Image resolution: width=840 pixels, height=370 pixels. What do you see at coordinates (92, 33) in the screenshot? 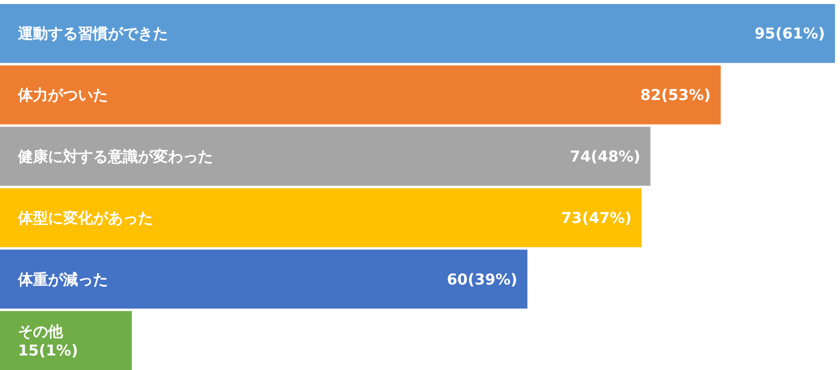
I see `y-tick-label: 運動する習慣ができた` at bounding box center [92, 33].